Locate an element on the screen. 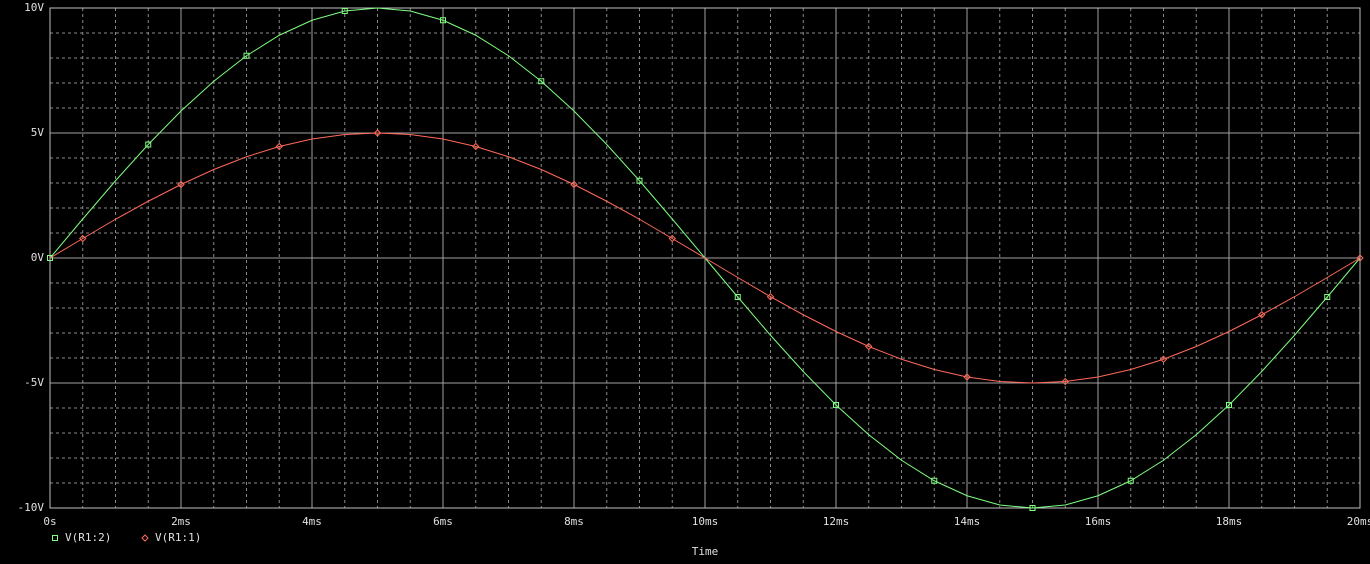 This screenshot has width=1370, height=564. x-tick-label: 18ms is located at coordinates (1229, 521).